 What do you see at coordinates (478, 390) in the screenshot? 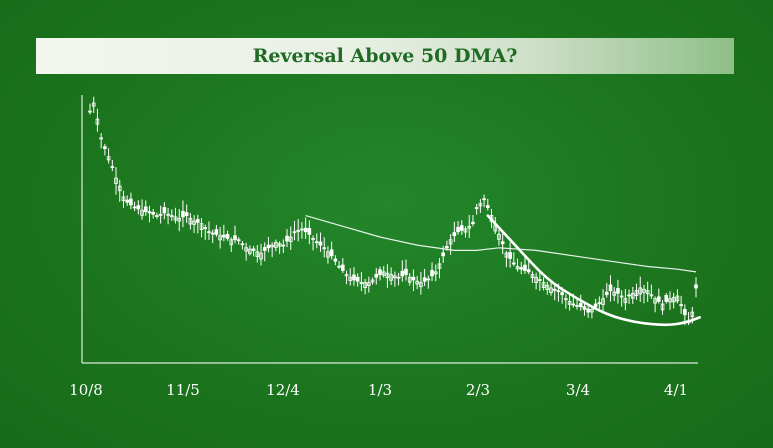
I see `x-tick-label: 2/3` at bounding box center [478, 390].